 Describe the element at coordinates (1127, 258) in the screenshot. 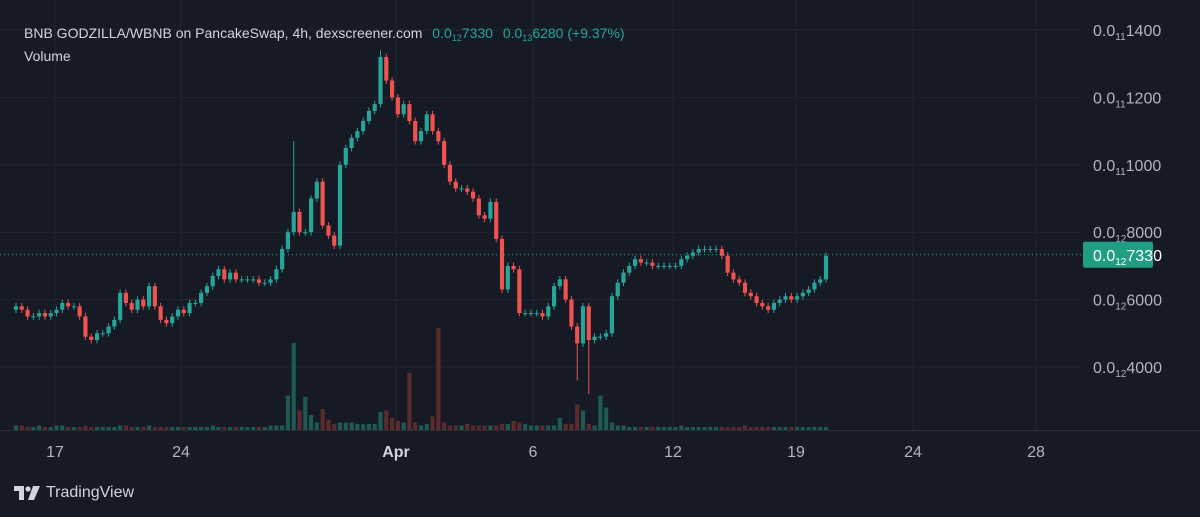

I see `last-price-label: 0.0127330` at that location.